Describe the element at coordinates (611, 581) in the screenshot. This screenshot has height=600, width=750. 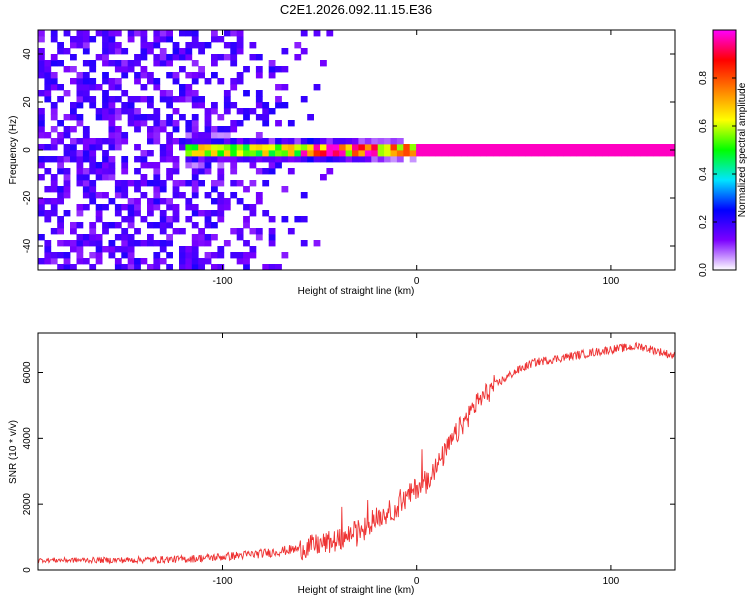
I see `x-tick-label: 100` at that location.